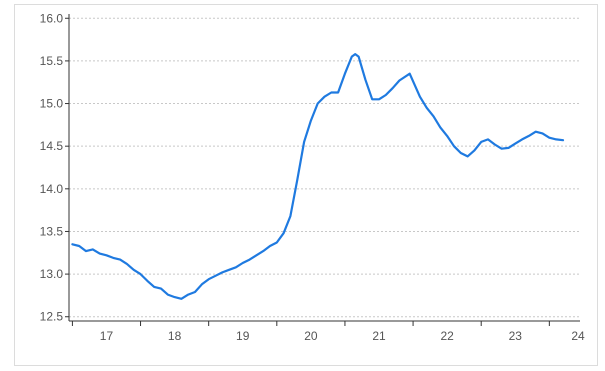 Image resolution: width=605 pixels, height=371 pixels. I want to click on y-tick-labels: 12.5 13.0 13.5 14.0 14.5 15.0 15.5 16.0, so click(54, 167).